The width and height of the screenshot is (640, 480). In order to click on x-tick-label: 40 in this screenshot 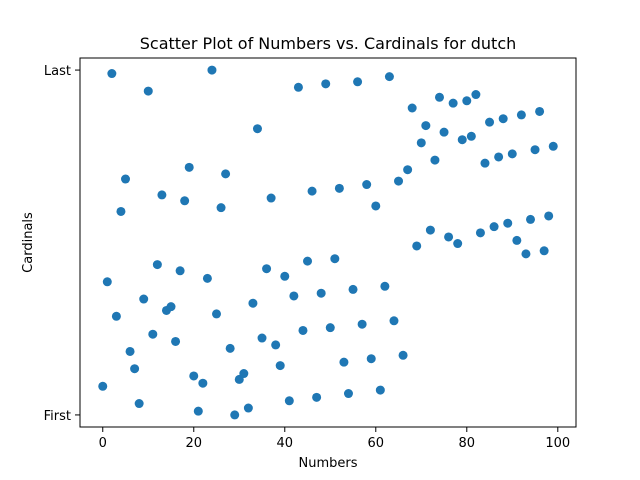, I will do `click(284, 443)`.